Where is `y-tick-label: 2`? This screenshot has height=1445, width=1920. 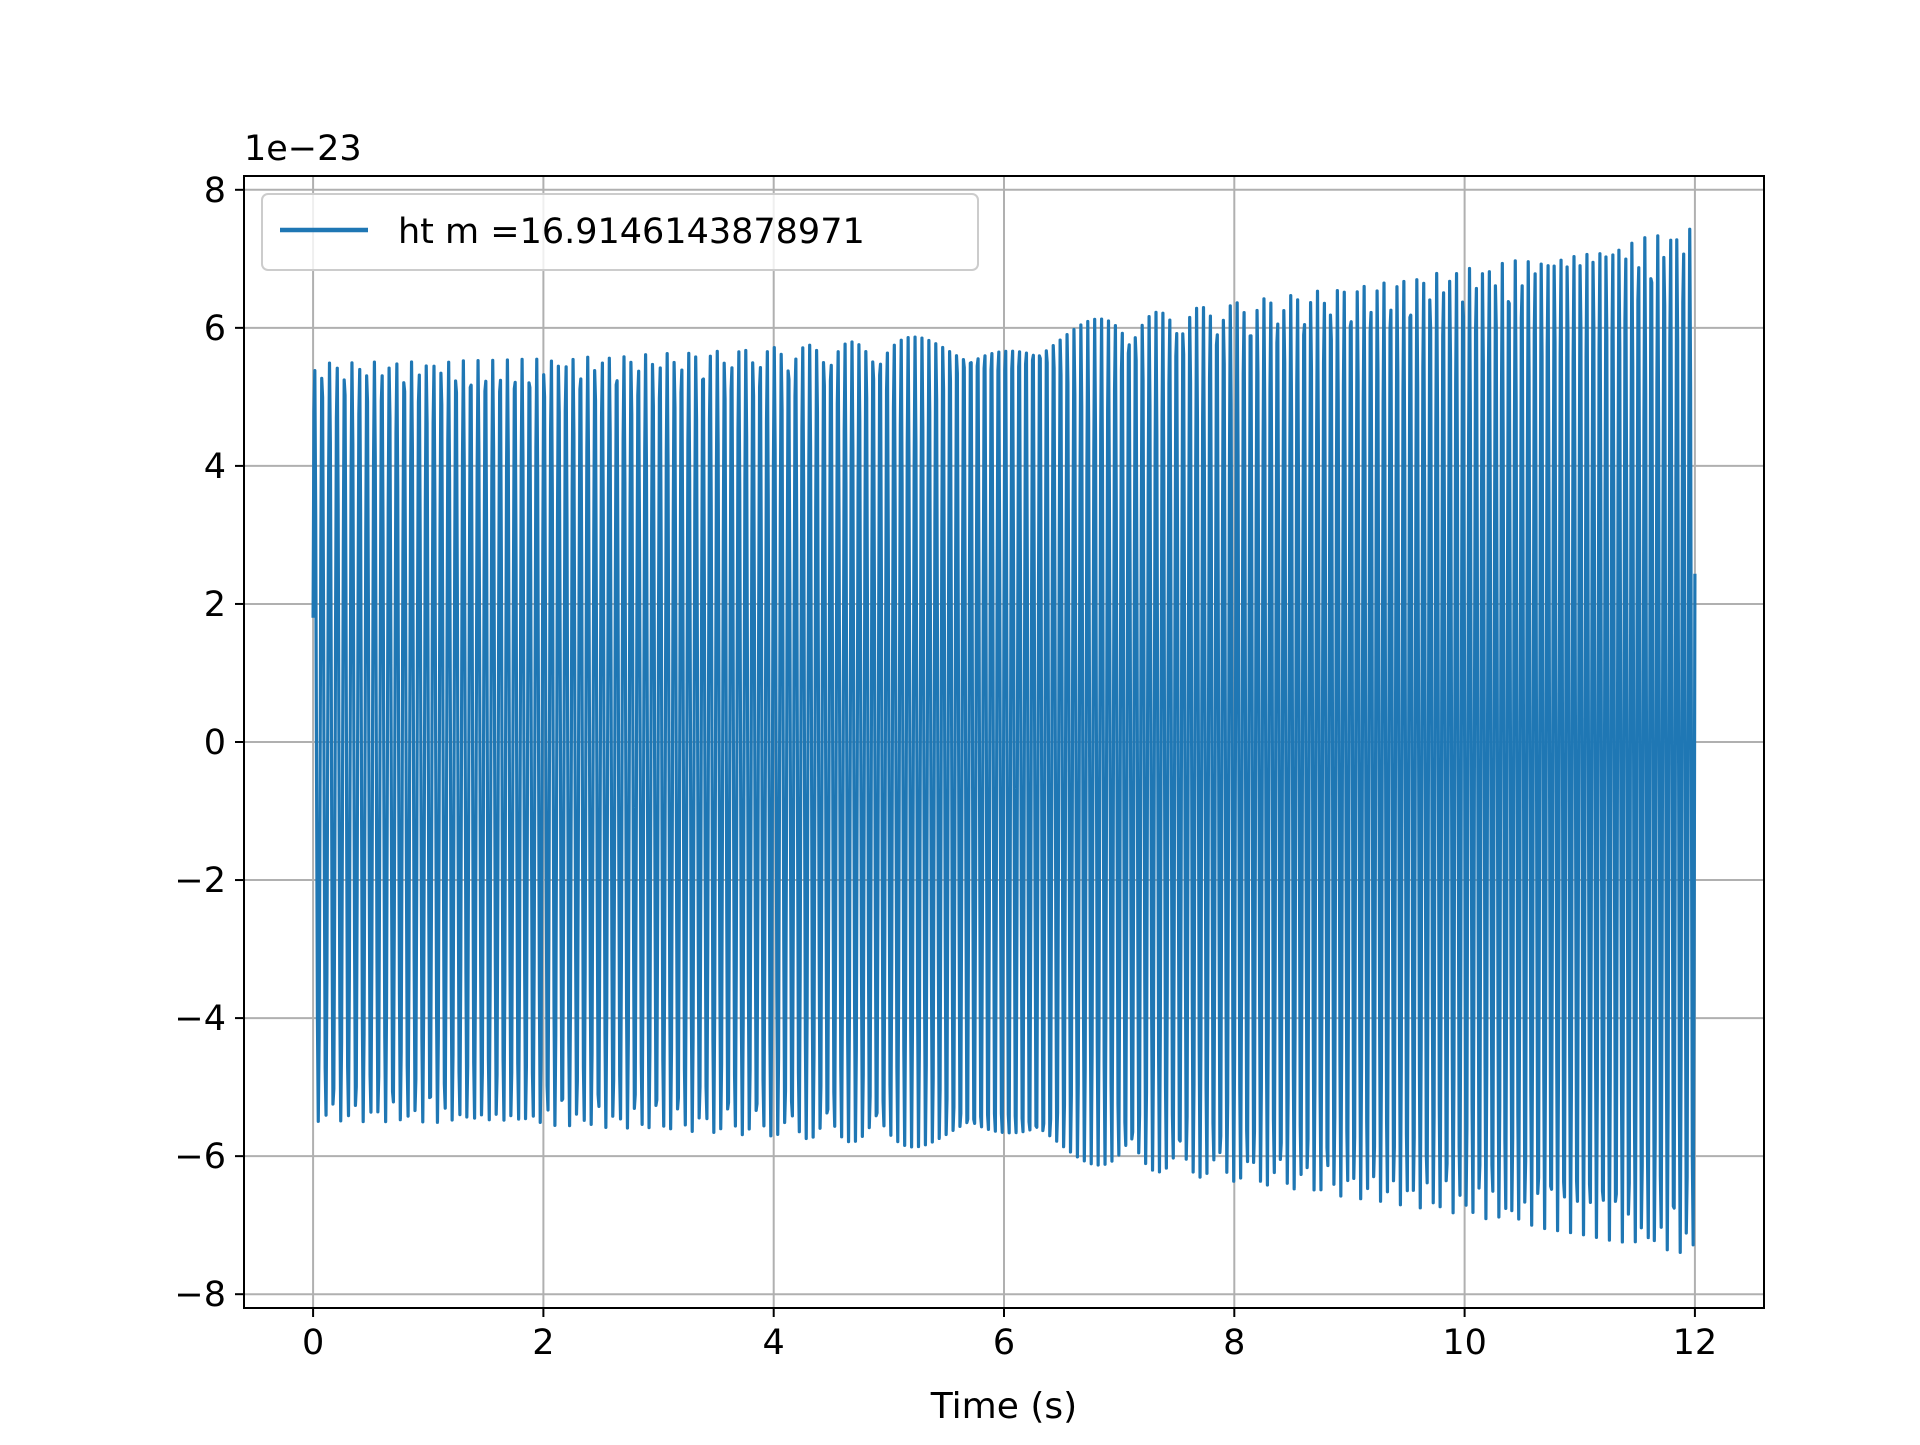
y-tick-label: 2 is located at coordinates (215, 605).